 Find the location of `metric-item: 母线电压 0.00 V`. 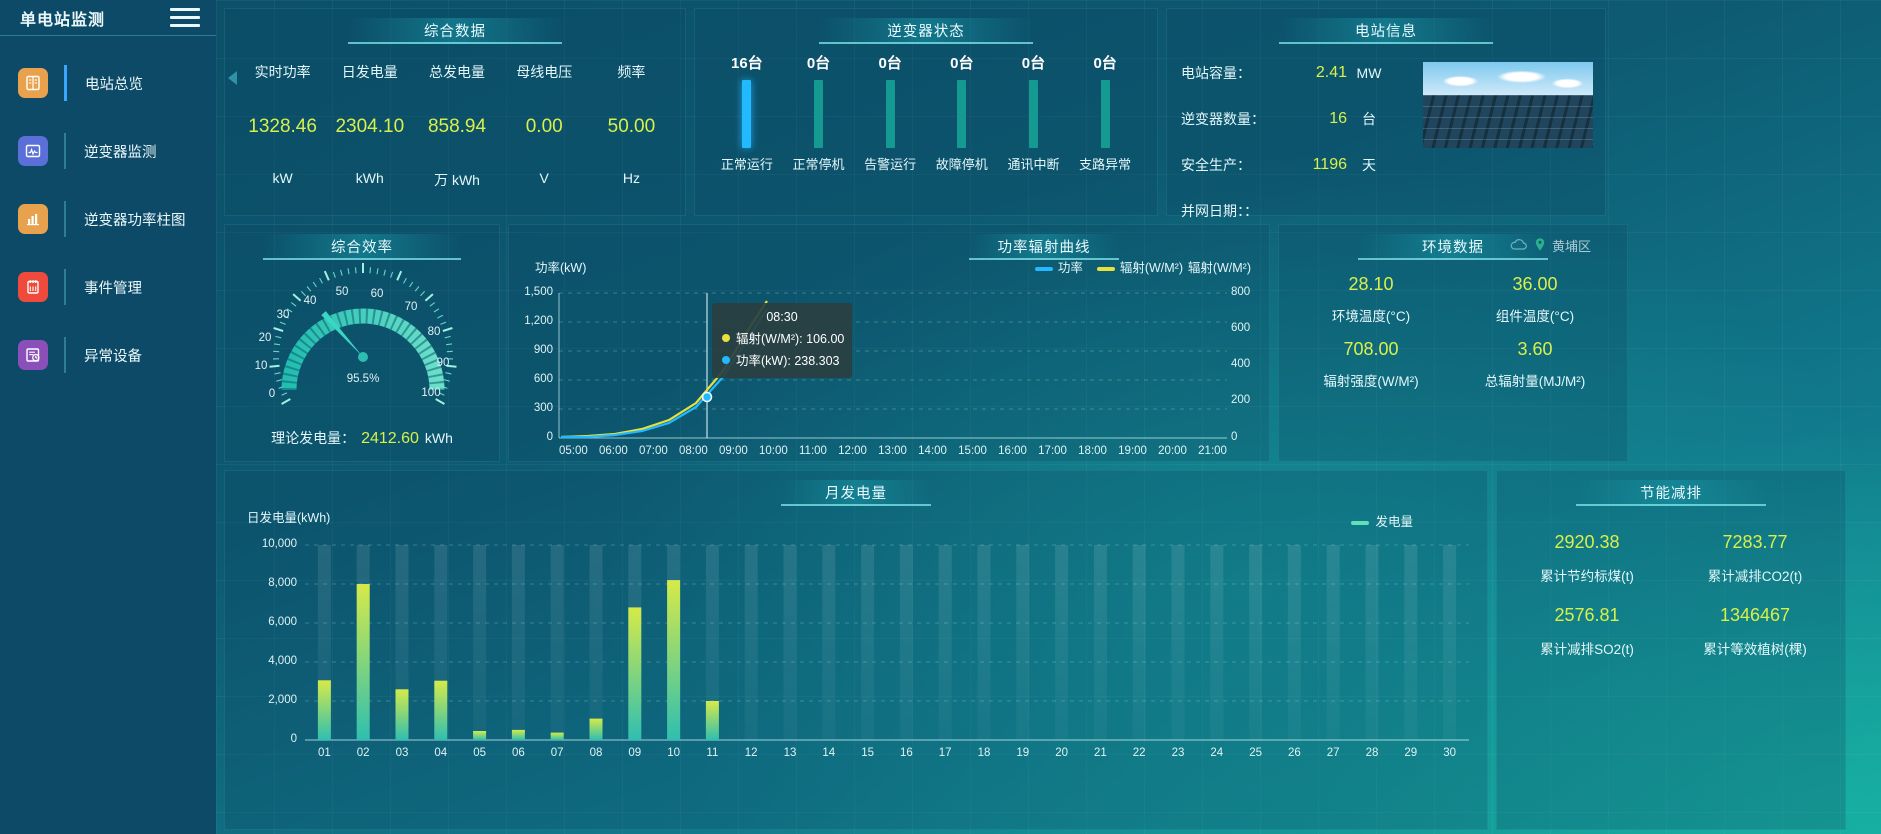

metric-item: 母线电压 0.00 V is located at coordinates (544, 123).